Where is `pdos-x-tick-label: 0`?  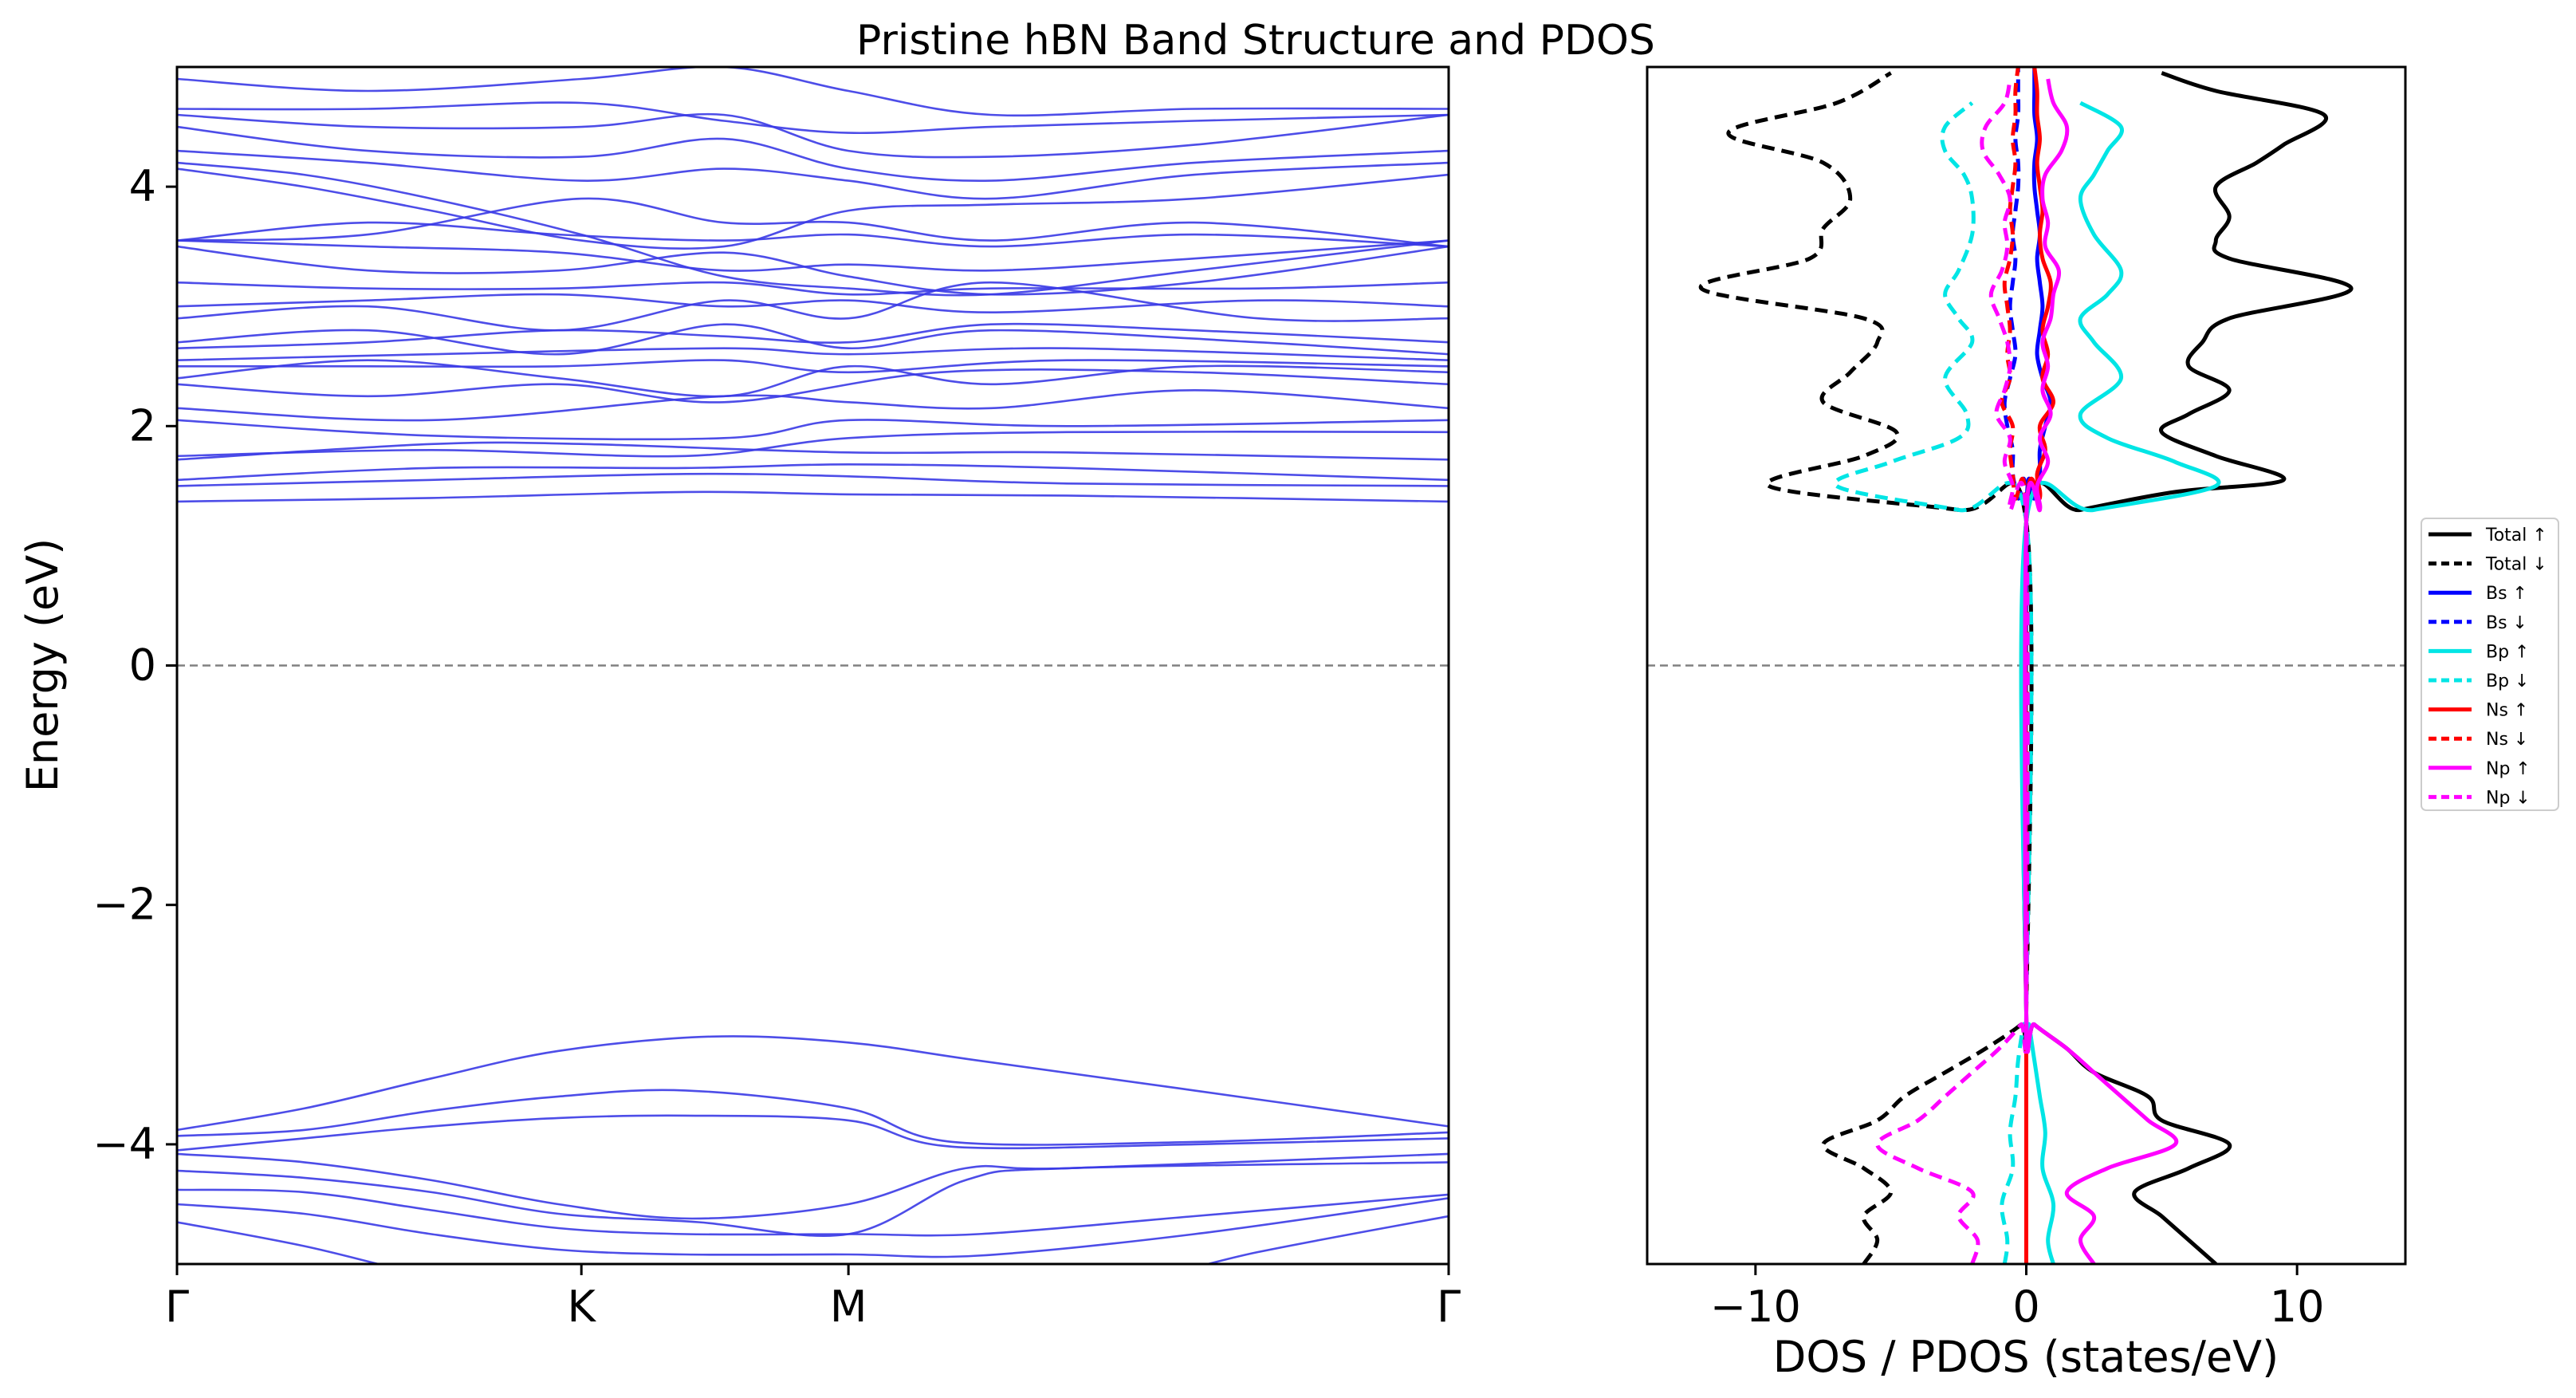 pdos-x-tick-label: 0 is located at coordinates (2025, 1307).